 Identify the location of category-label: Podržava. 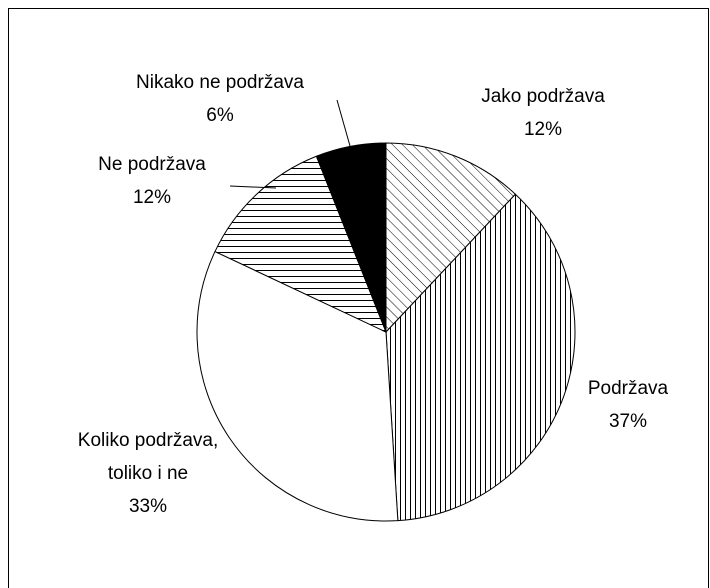
(628, 388).